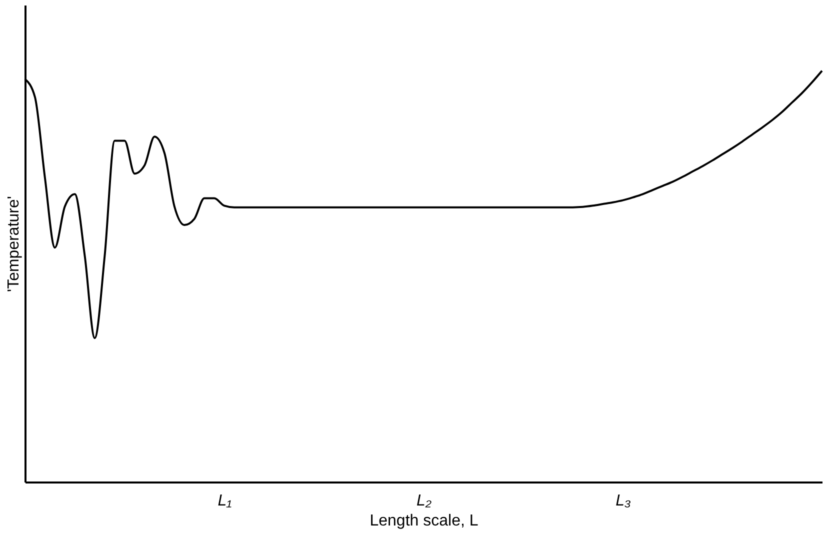  I want to click on x-axis-title: Length scale, L, so click(424, 521).